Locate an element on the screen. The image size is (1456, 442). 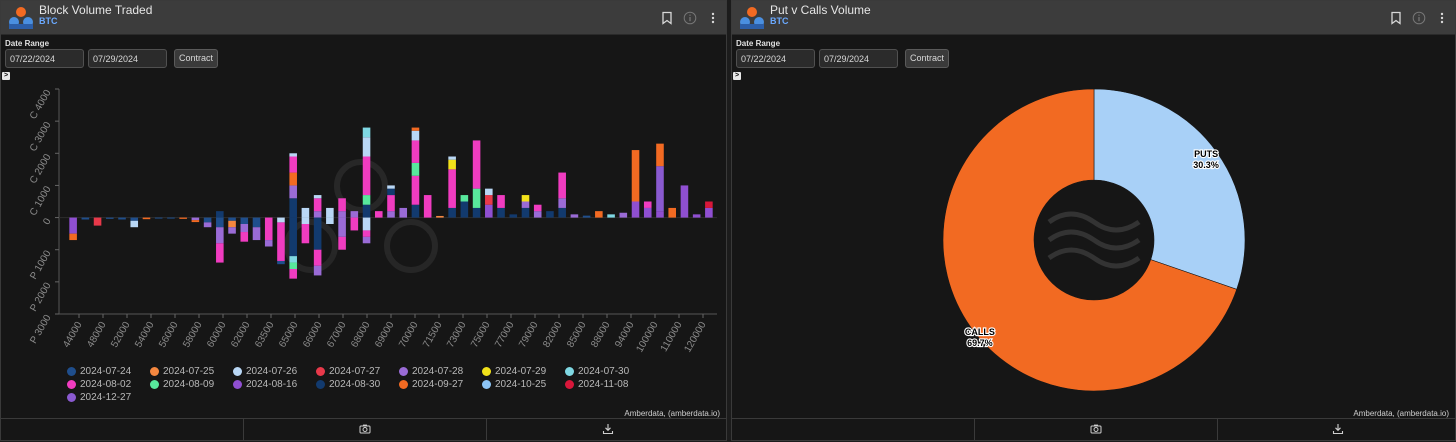
legend-item: 2024-10-25 is located at coordinates (514, 384).